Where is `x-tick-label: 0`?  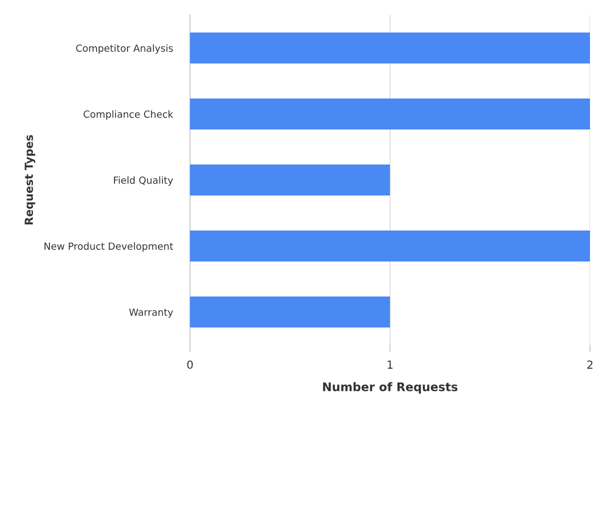
x-tick-label: 0 is located at coordinates (190, 364).